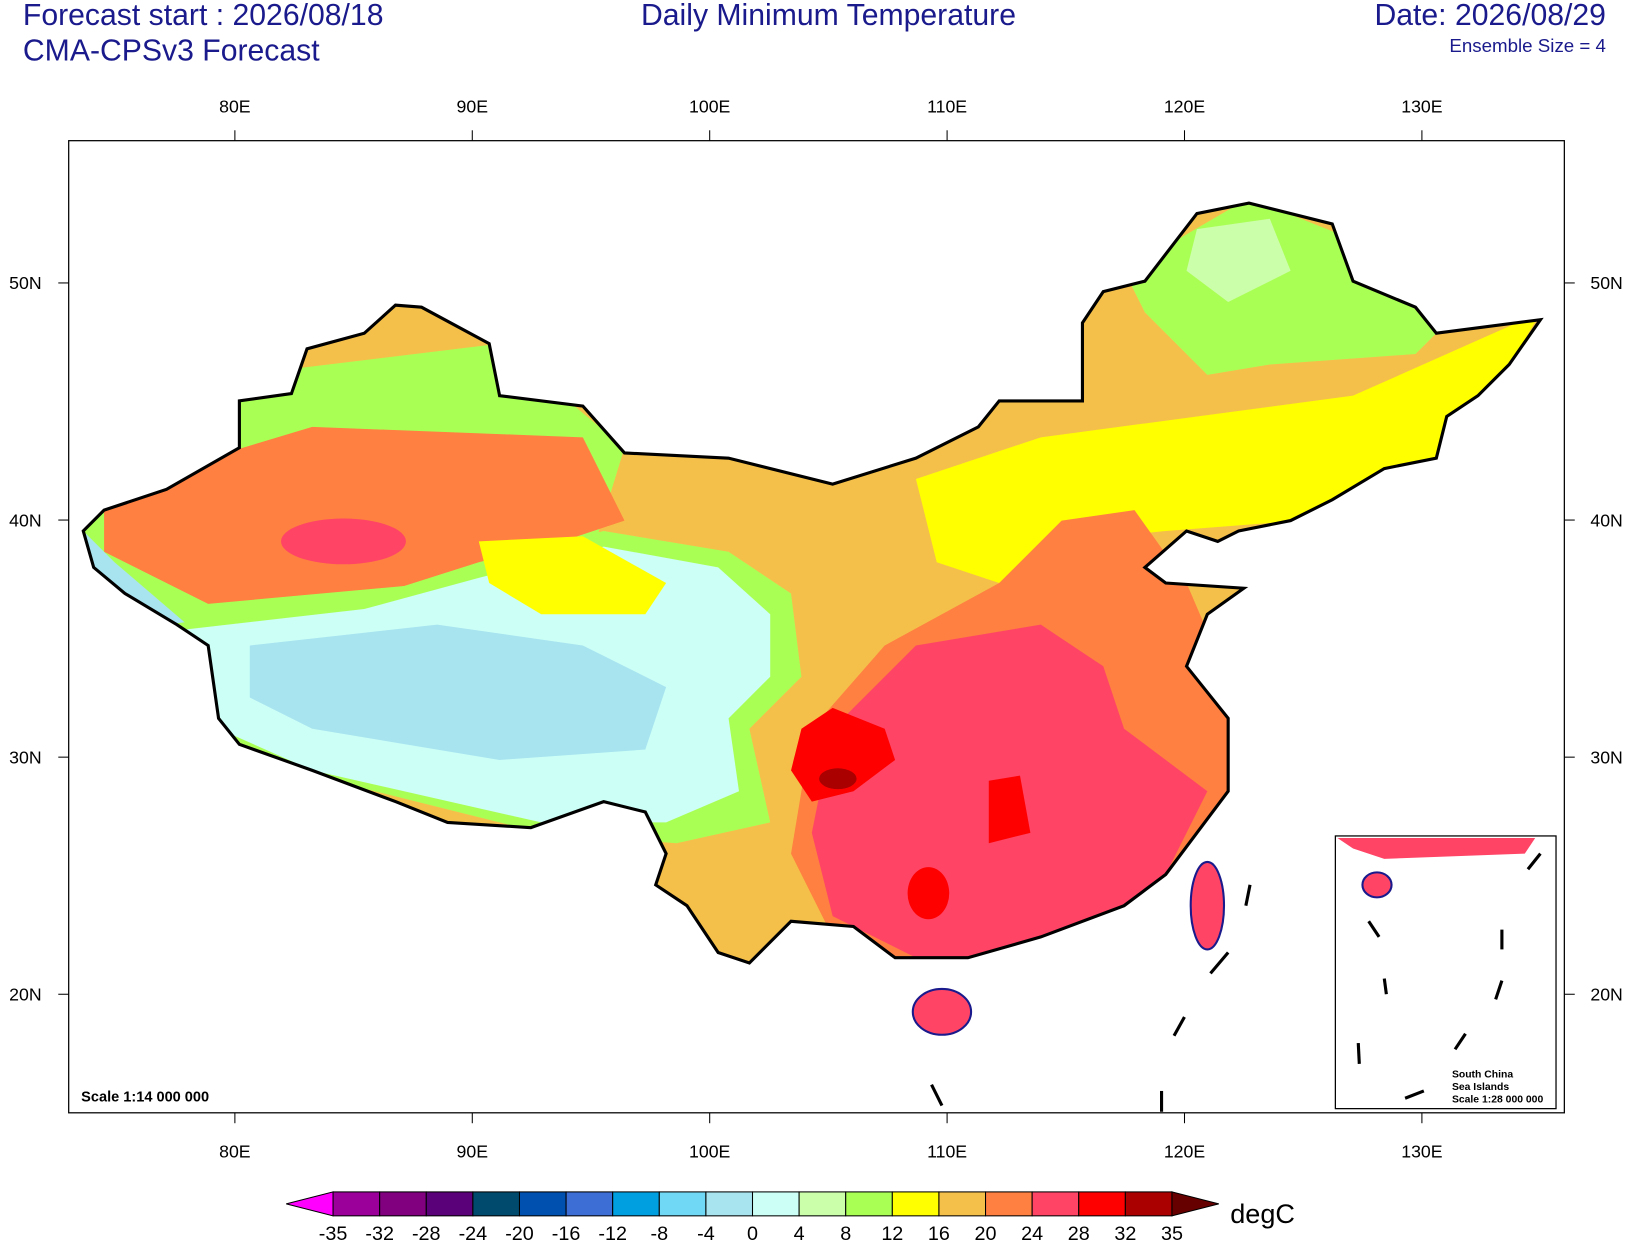 The image size is (1632, 1241). What do you see at coordinates (1498, 1099) in the screenshot?
I see `inset-label: Scale 1:28 000 000` at bounding box center [1498, 1099].